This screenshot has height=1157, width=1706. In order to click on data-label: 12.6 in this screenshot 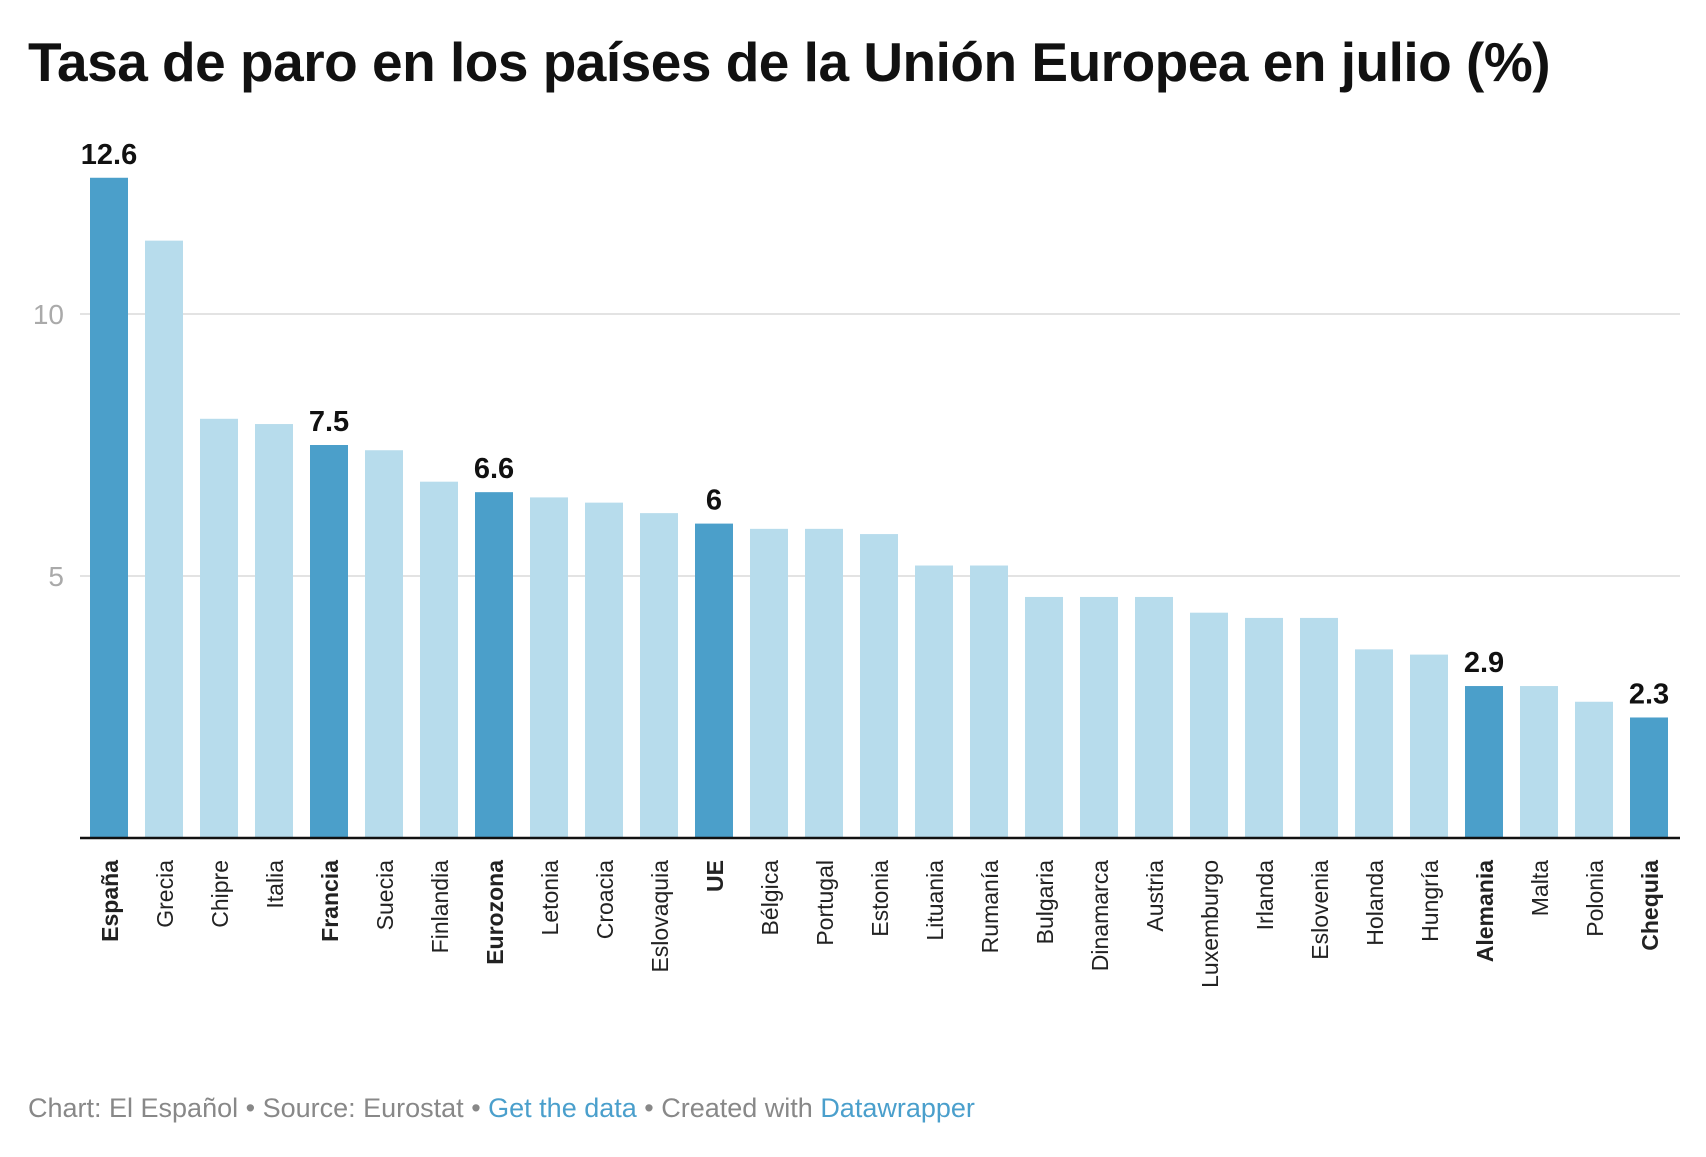, I will do `click(109, 155)`.